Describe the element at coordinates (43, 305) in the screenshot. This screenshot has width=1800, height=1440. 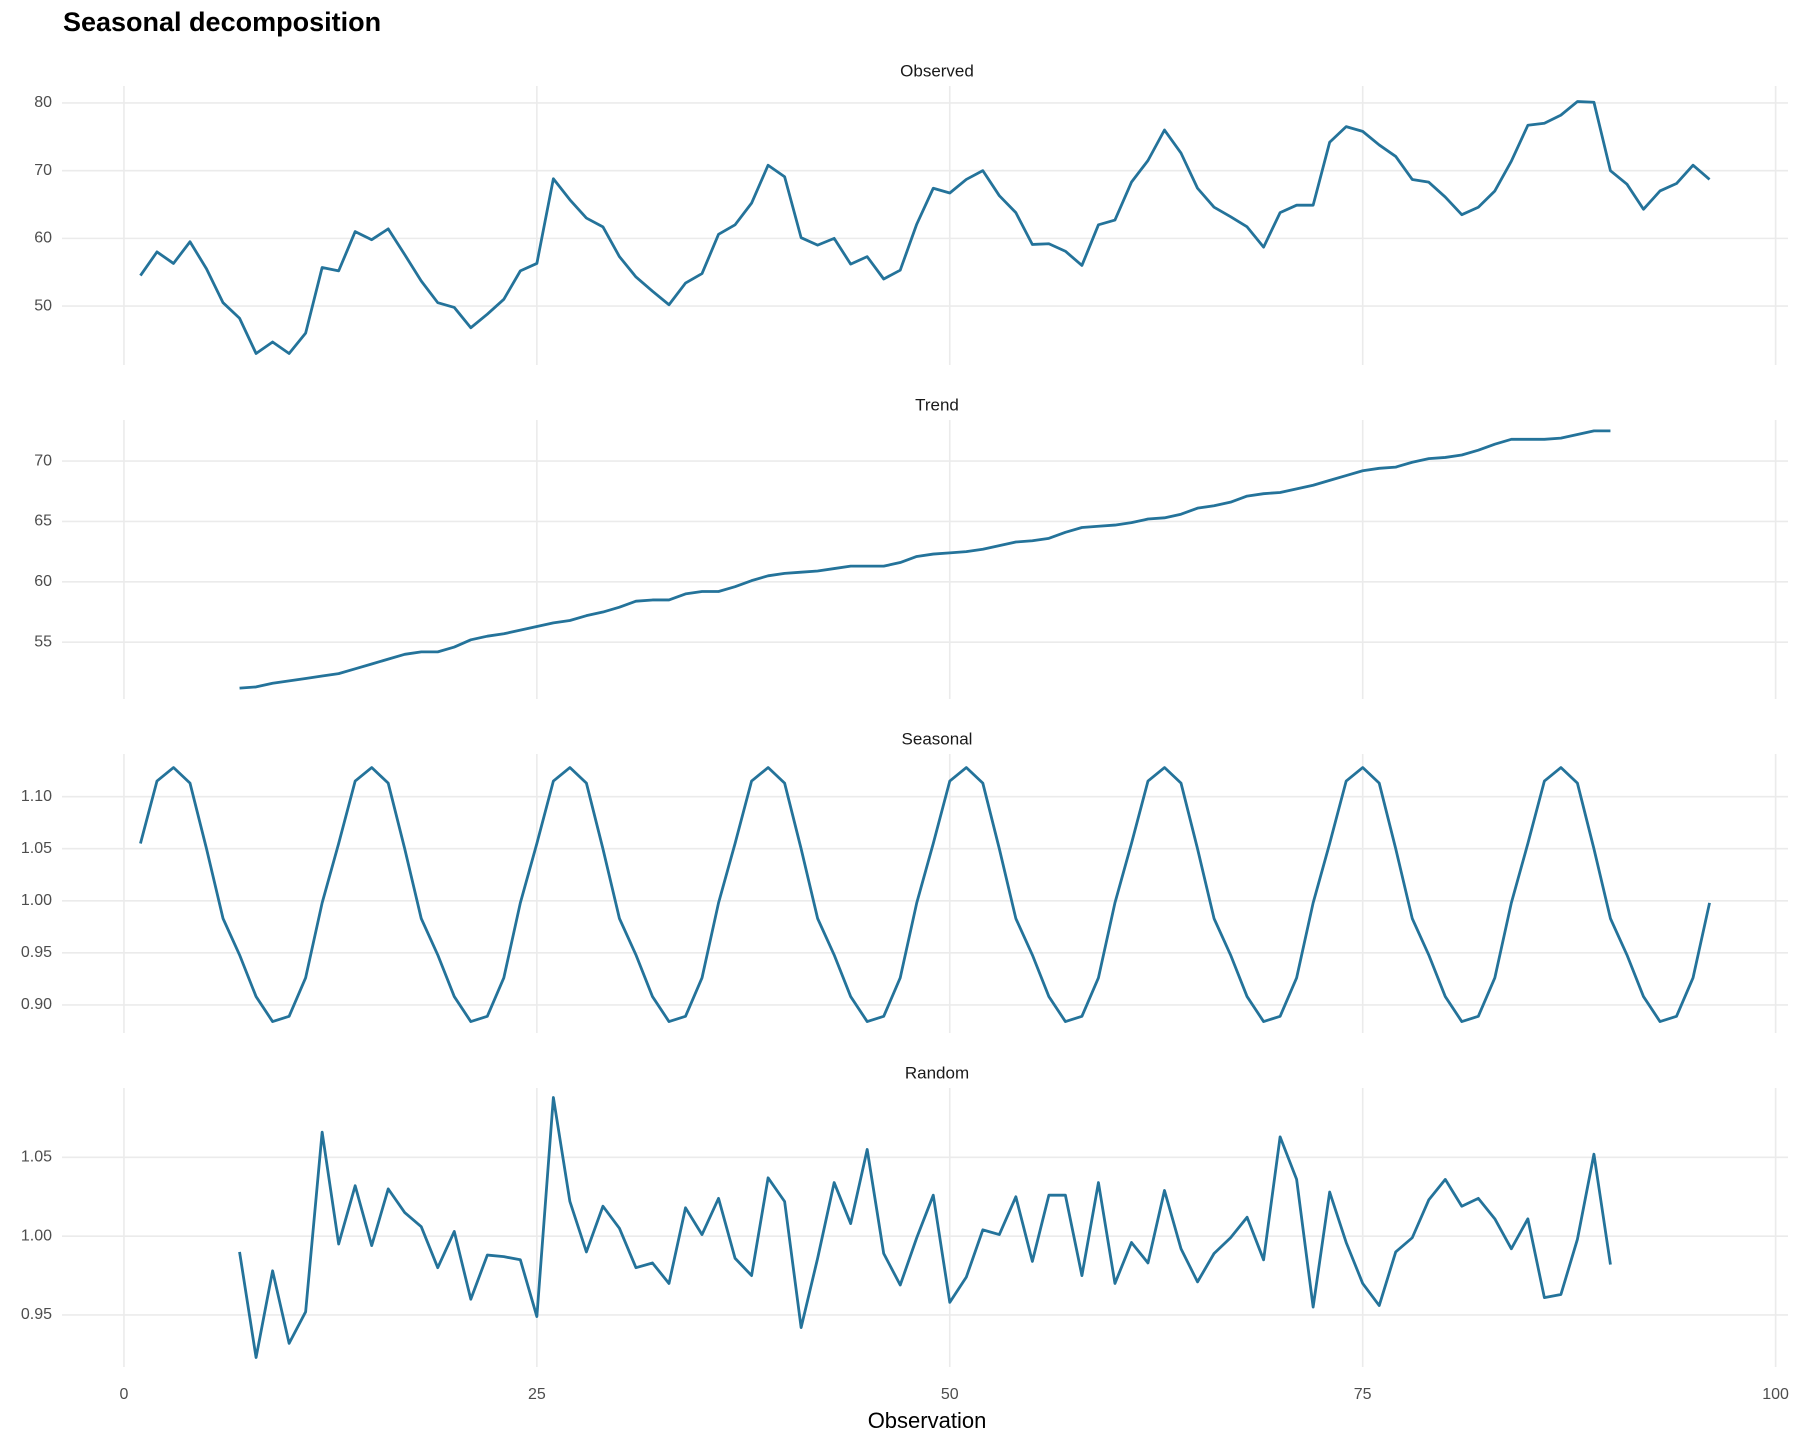
I see `y-tick-label: 50` at that location.